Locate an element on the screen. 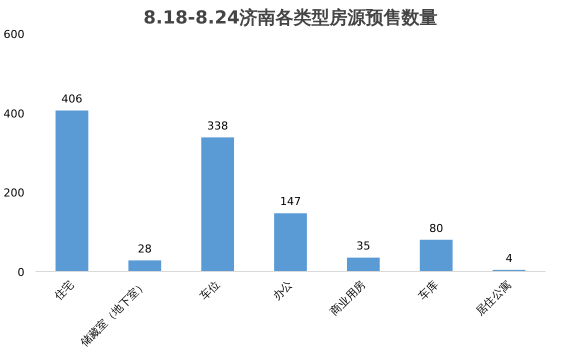 The image size is (562, 358). x-tick-label: 储藏室（地下室） is located at coordinates (114, 314).